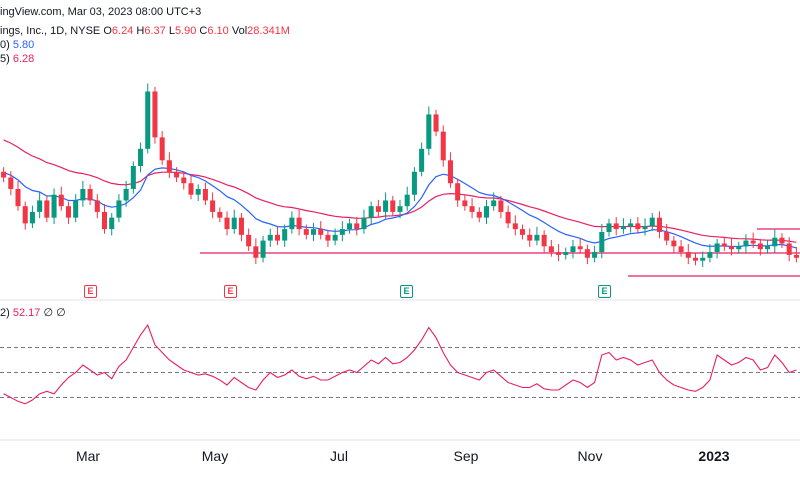  I want to click on open-value: 6.24, so click(122, 31).